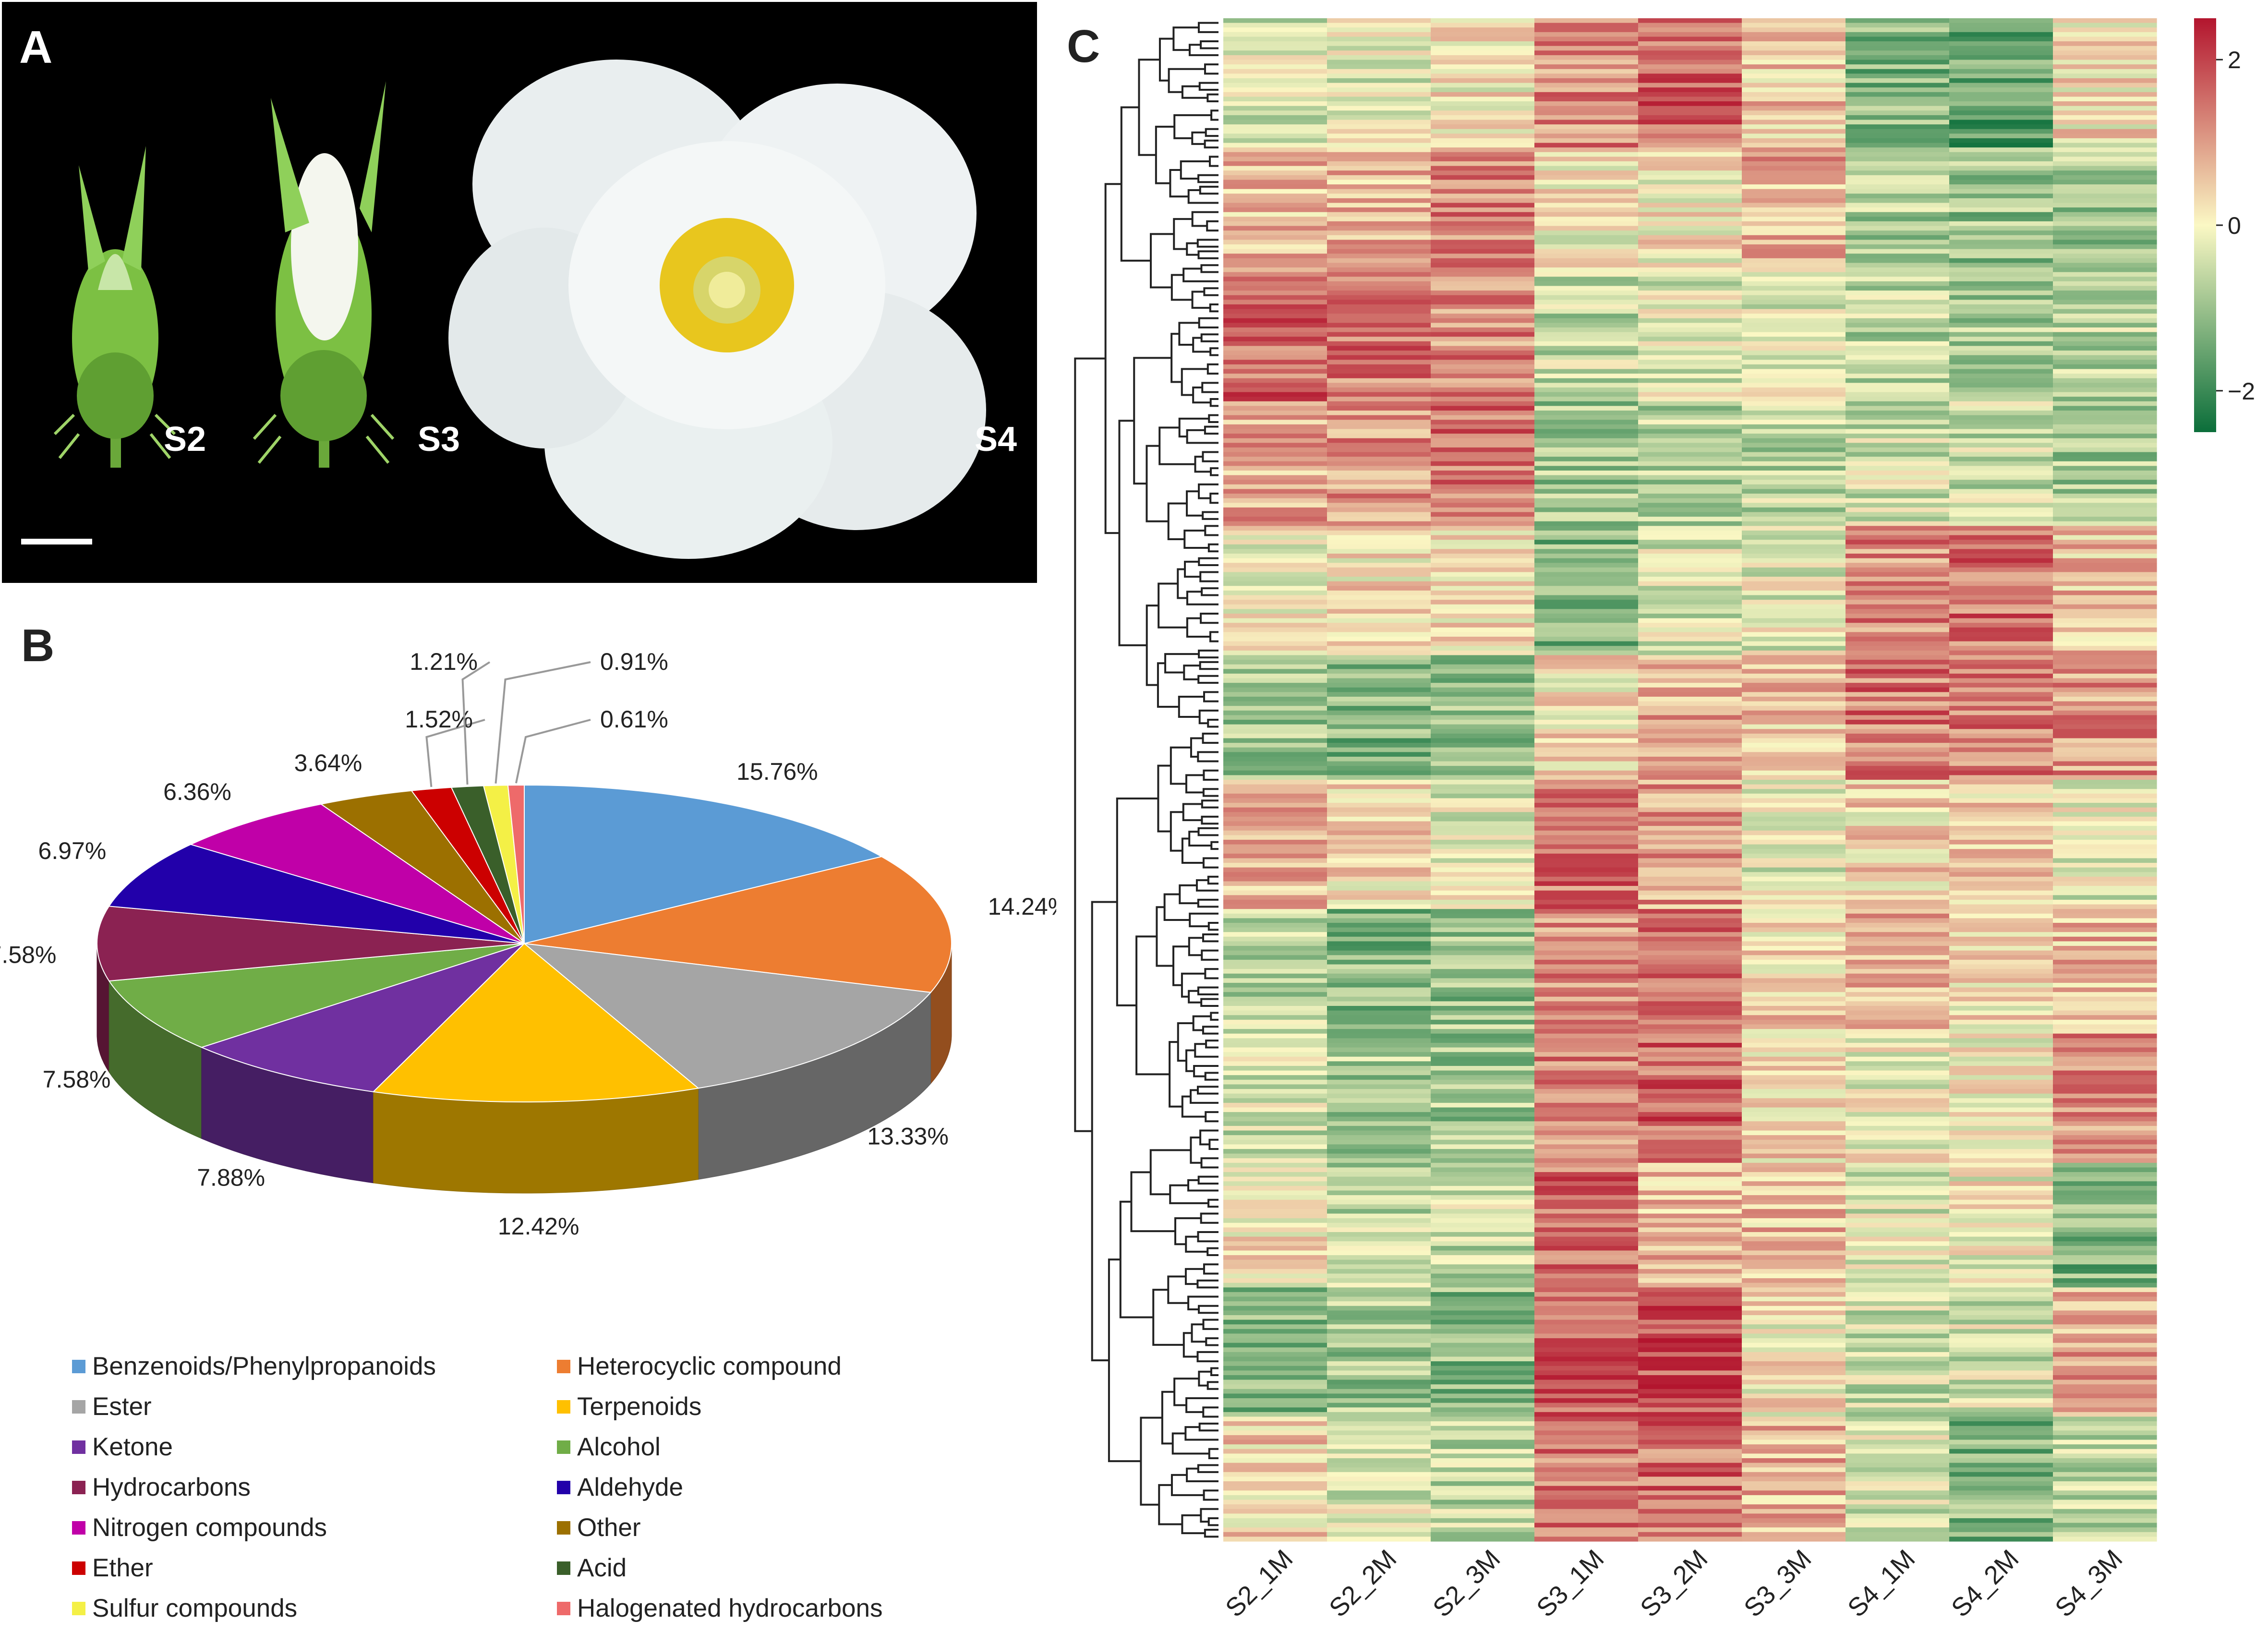 The height and width of the screenshot is (1645, 2268). What do you see at coordinates (122, 1568) in the screenshot?
I see `legend-label: Ether` at bounding box center [122, 1568].